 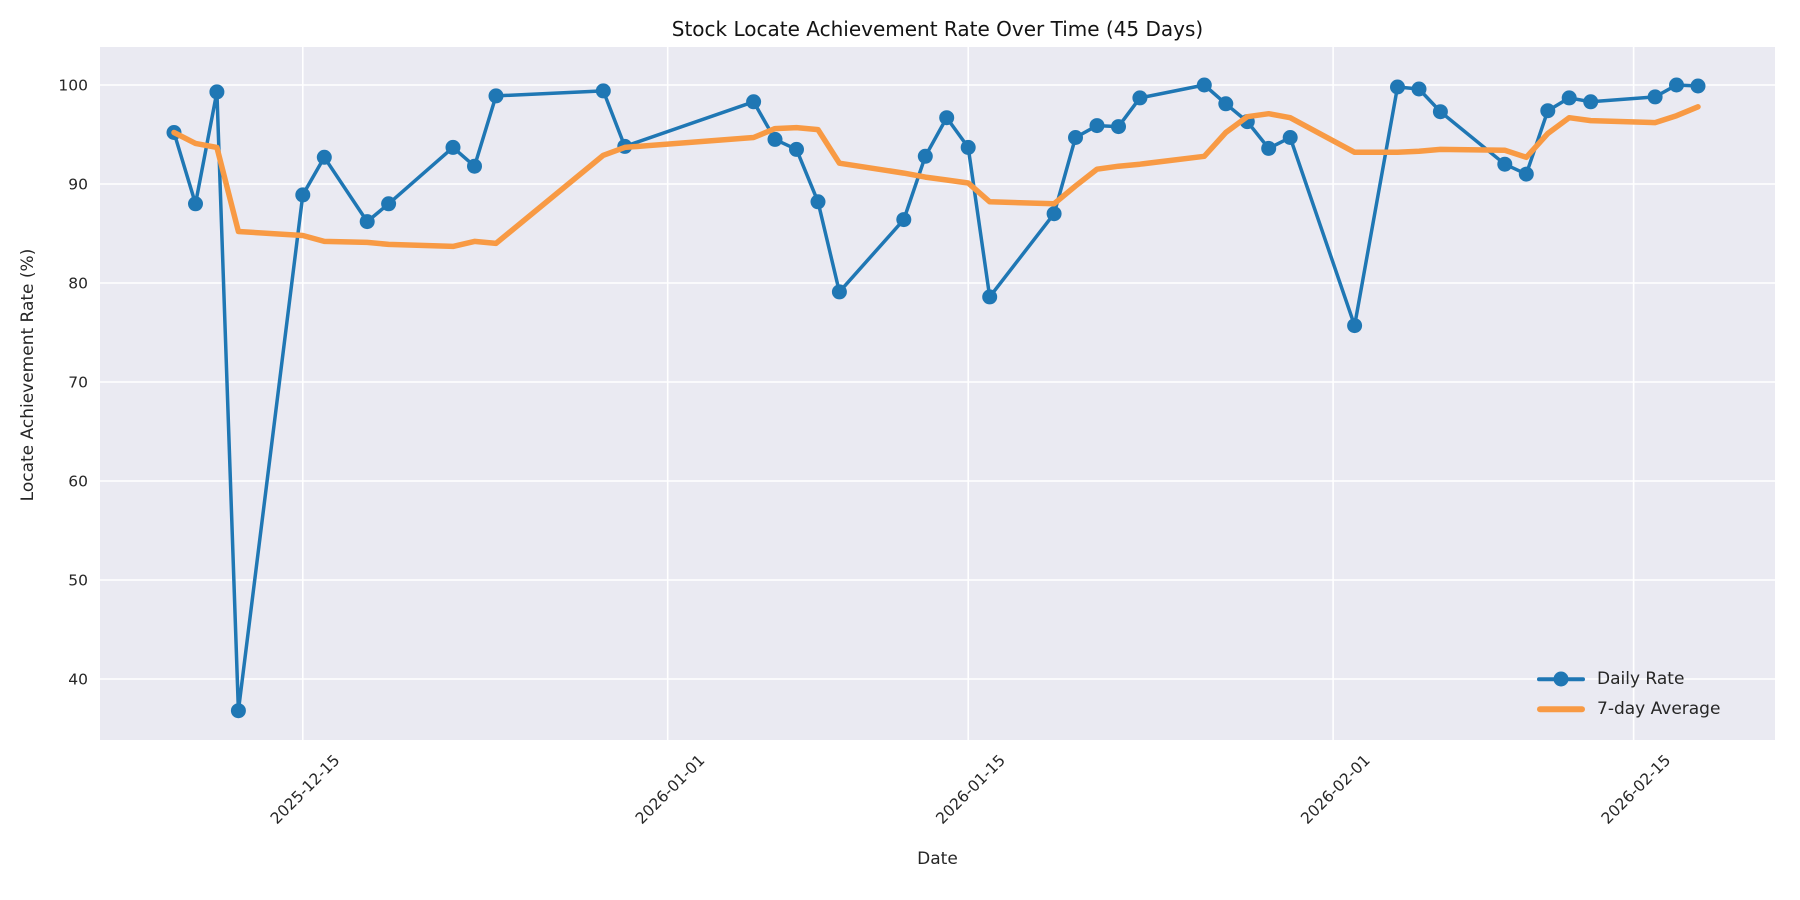 What do you see at coordinates (78, 680) in the screenshot?
I see `y-tick-label: 40` at bounding box center [78, 680].